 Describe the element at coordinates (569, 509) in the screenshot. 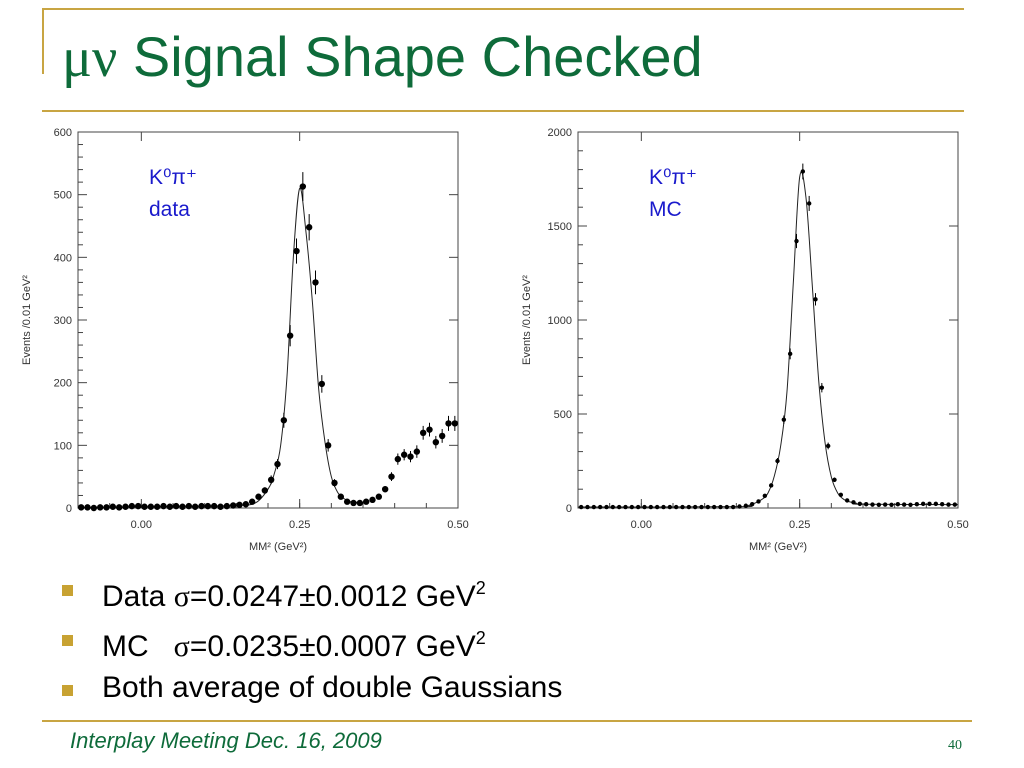

I see `y-tick-label: 0` at that location.